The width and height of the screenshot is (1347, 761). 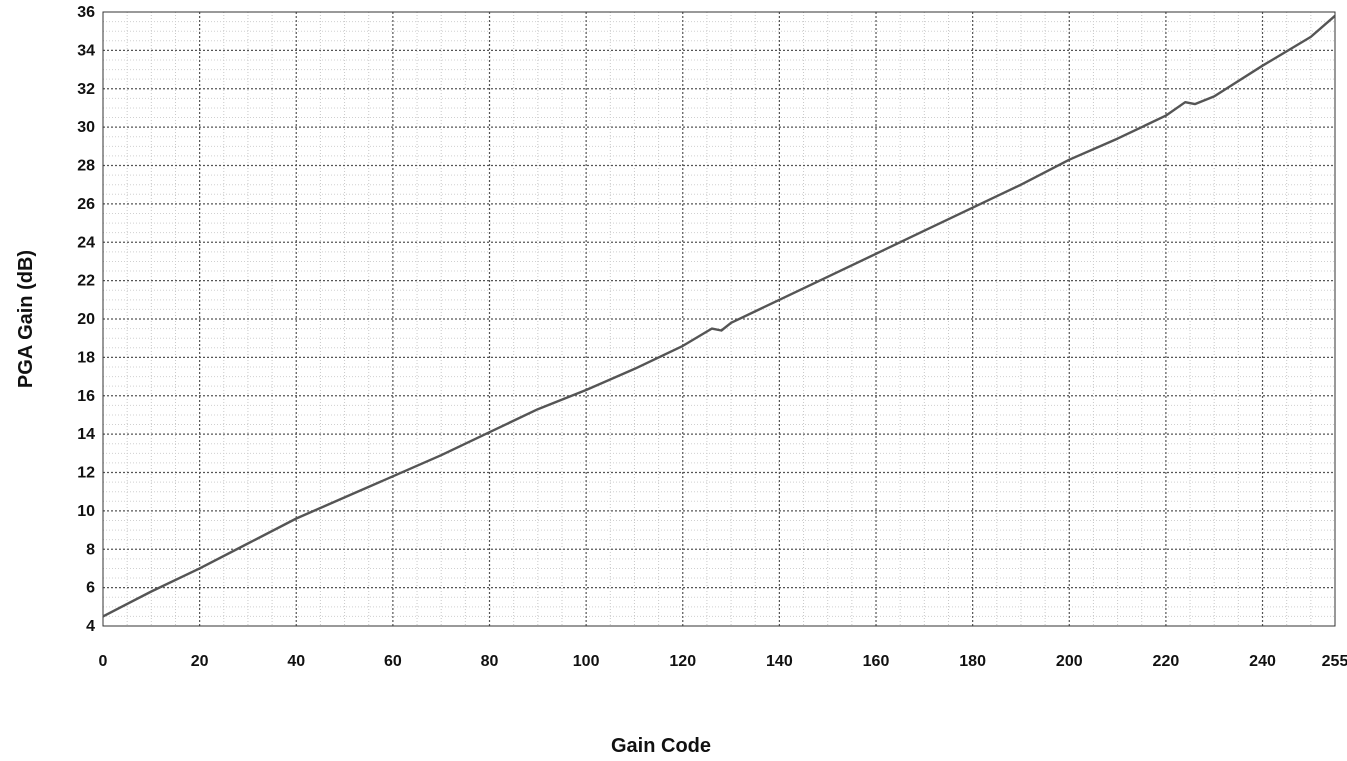 I want to click on x-tick-label: 80, so click(x=490, y=661).